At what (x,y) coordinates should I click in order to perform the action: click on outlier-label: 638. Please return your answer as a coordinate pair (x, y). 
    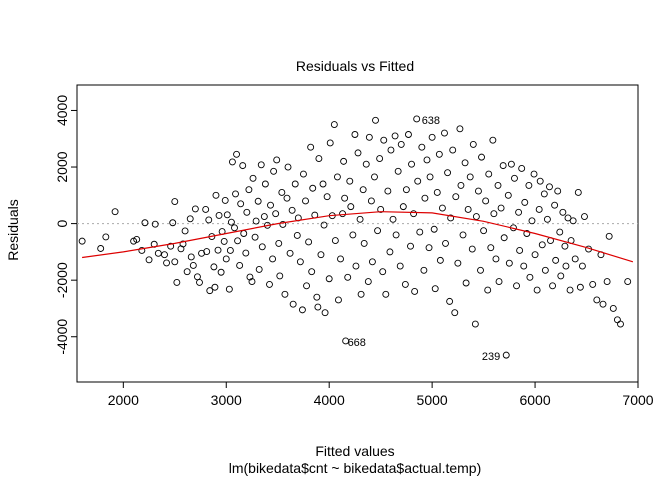
    Looking at the image, I should click on (431, 121).